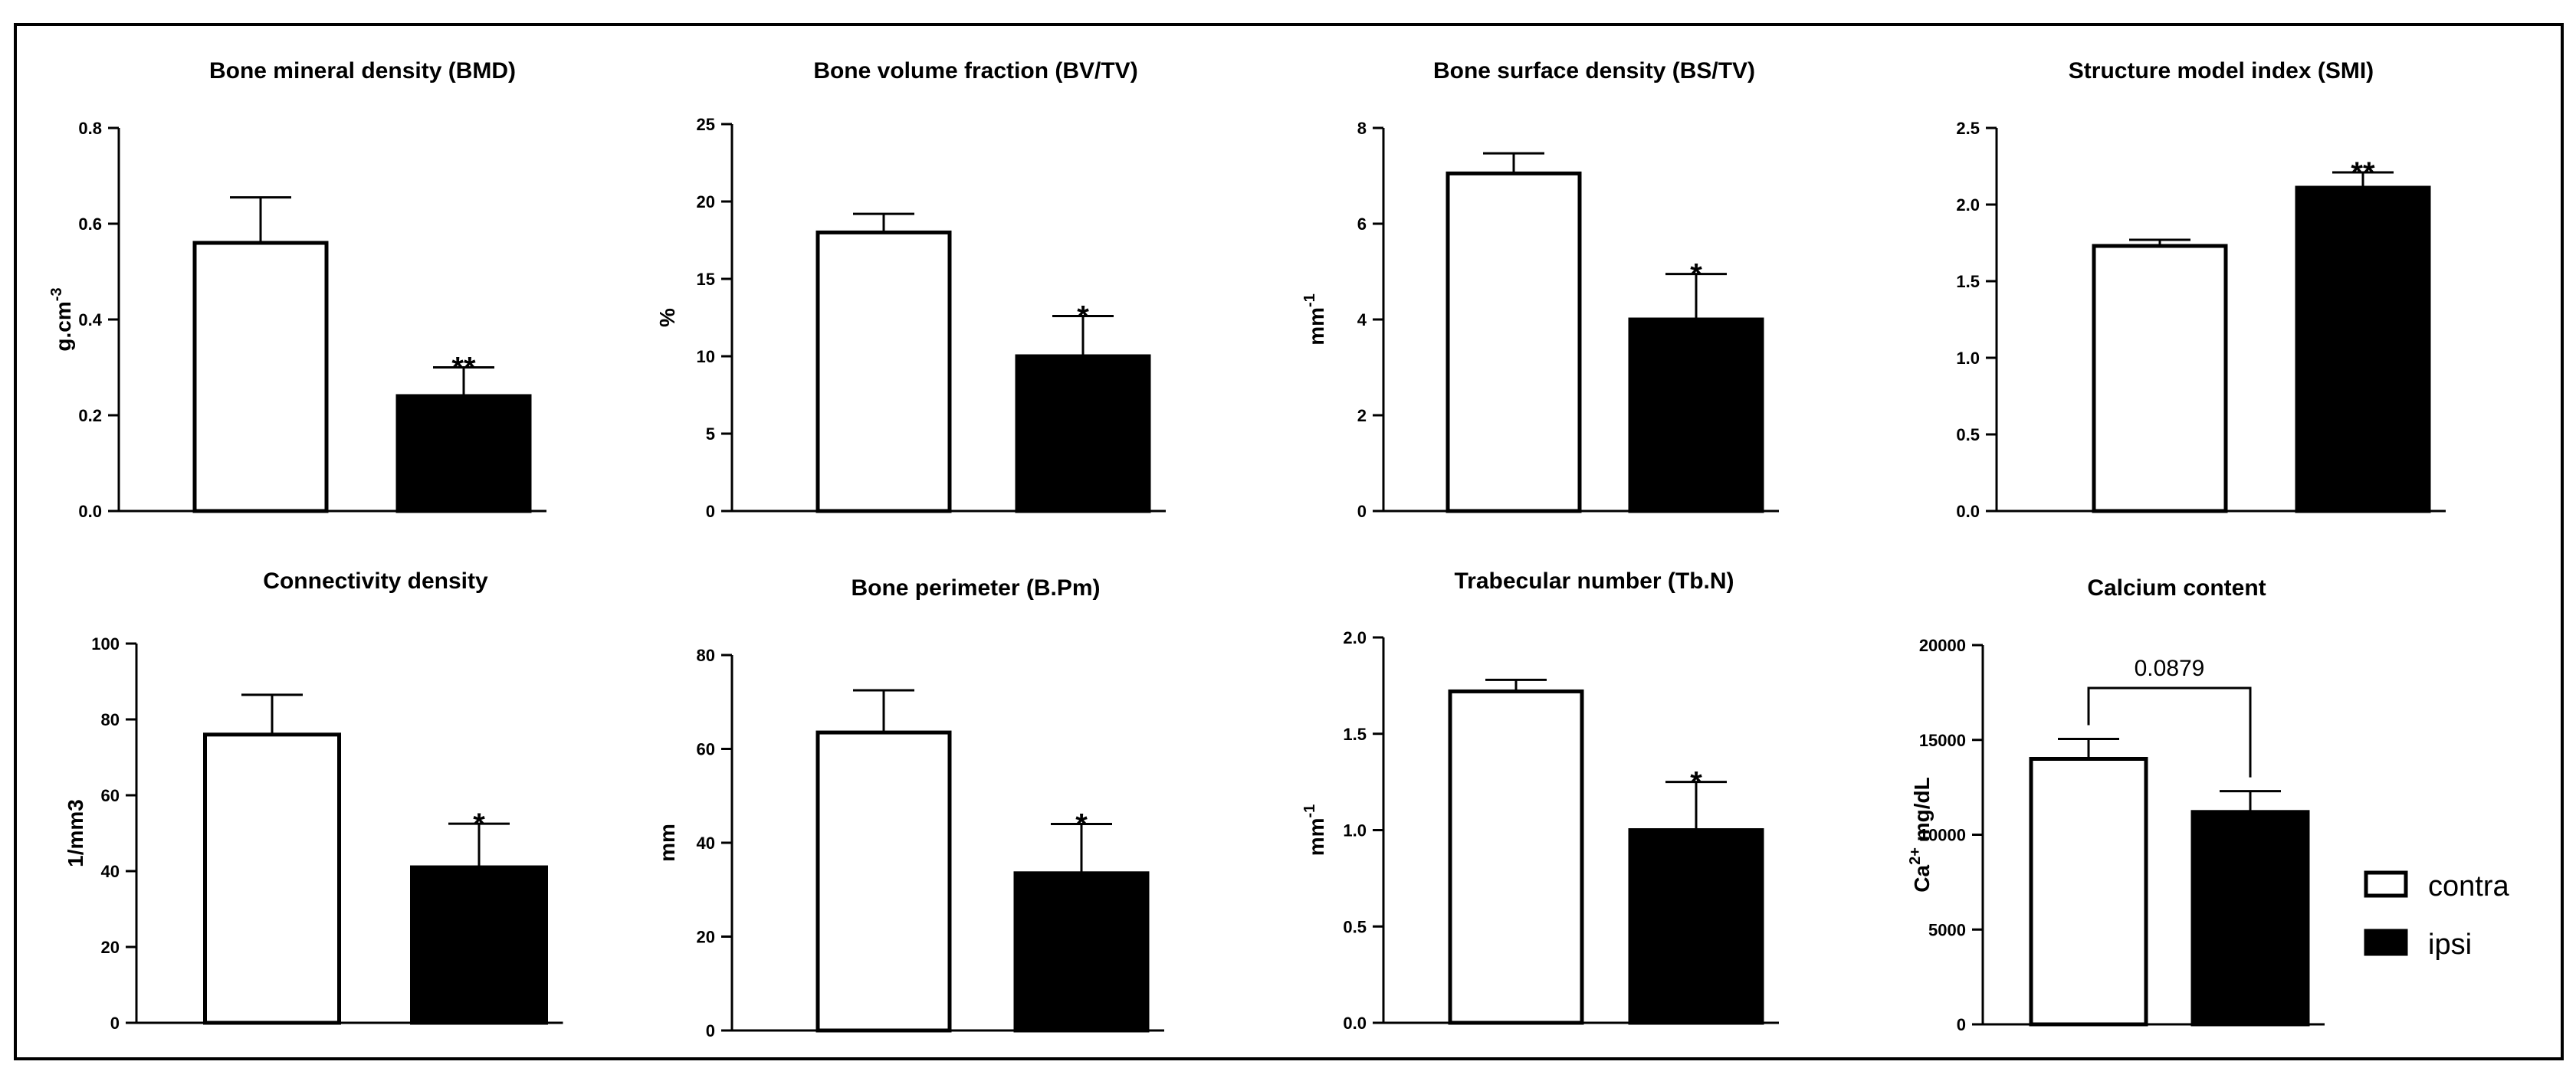  I want to click on y-tick-label: 10, so click(706, 356).